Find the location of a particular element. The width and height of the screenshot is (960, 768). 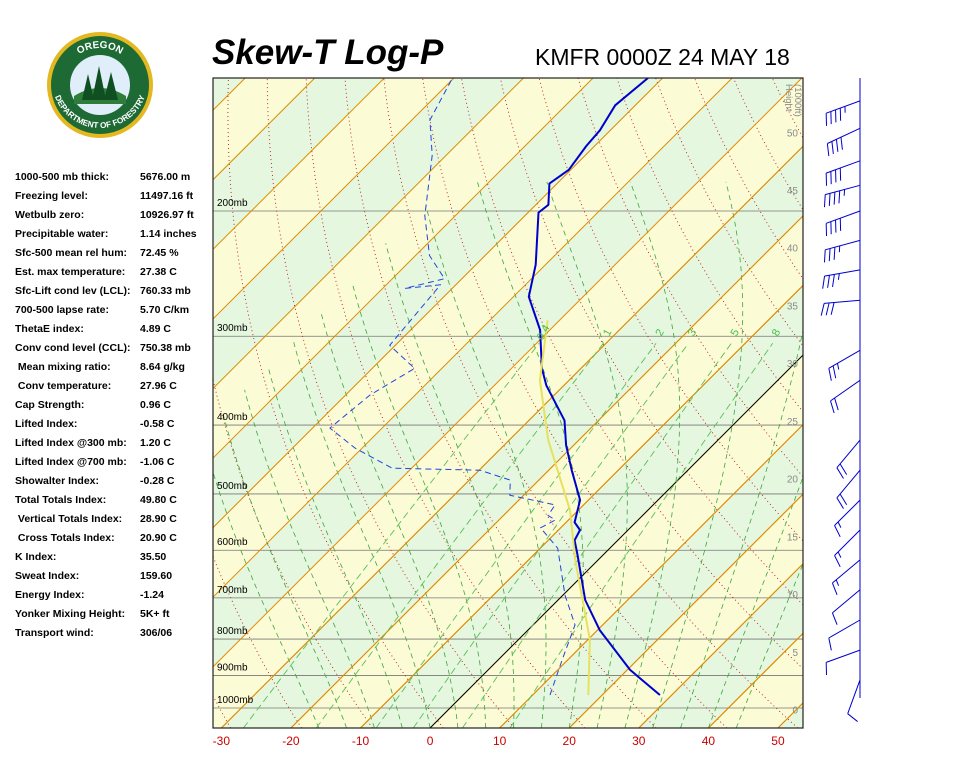

height-tick-label: 25 is located at coordinates (793, 422).